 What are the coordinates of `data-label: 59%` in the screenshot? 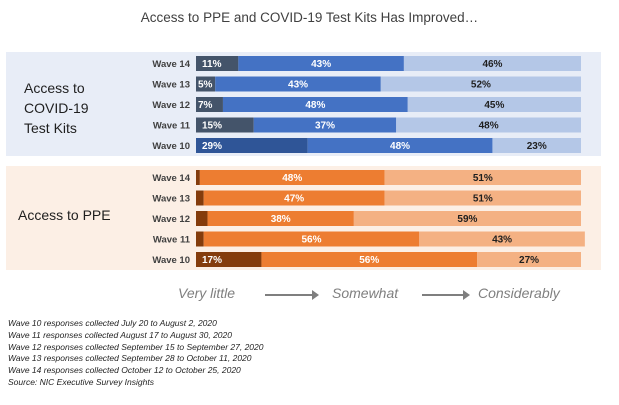 It's located at (467, 219).